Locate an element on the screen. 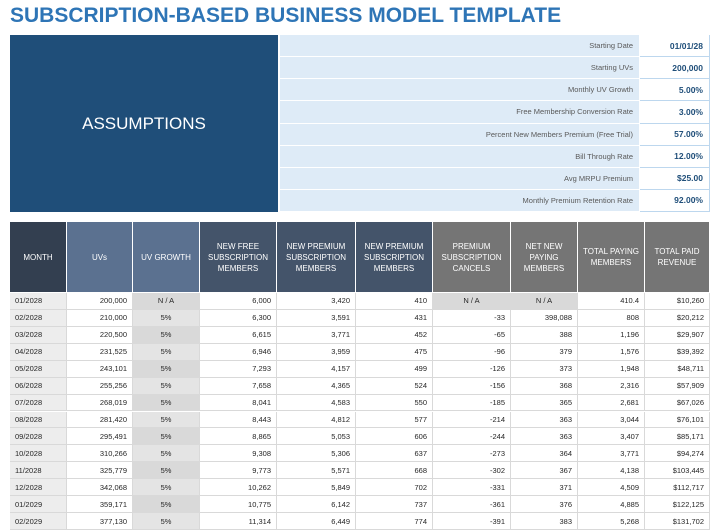  column-header: UVs is located at coordinates (100, 257).